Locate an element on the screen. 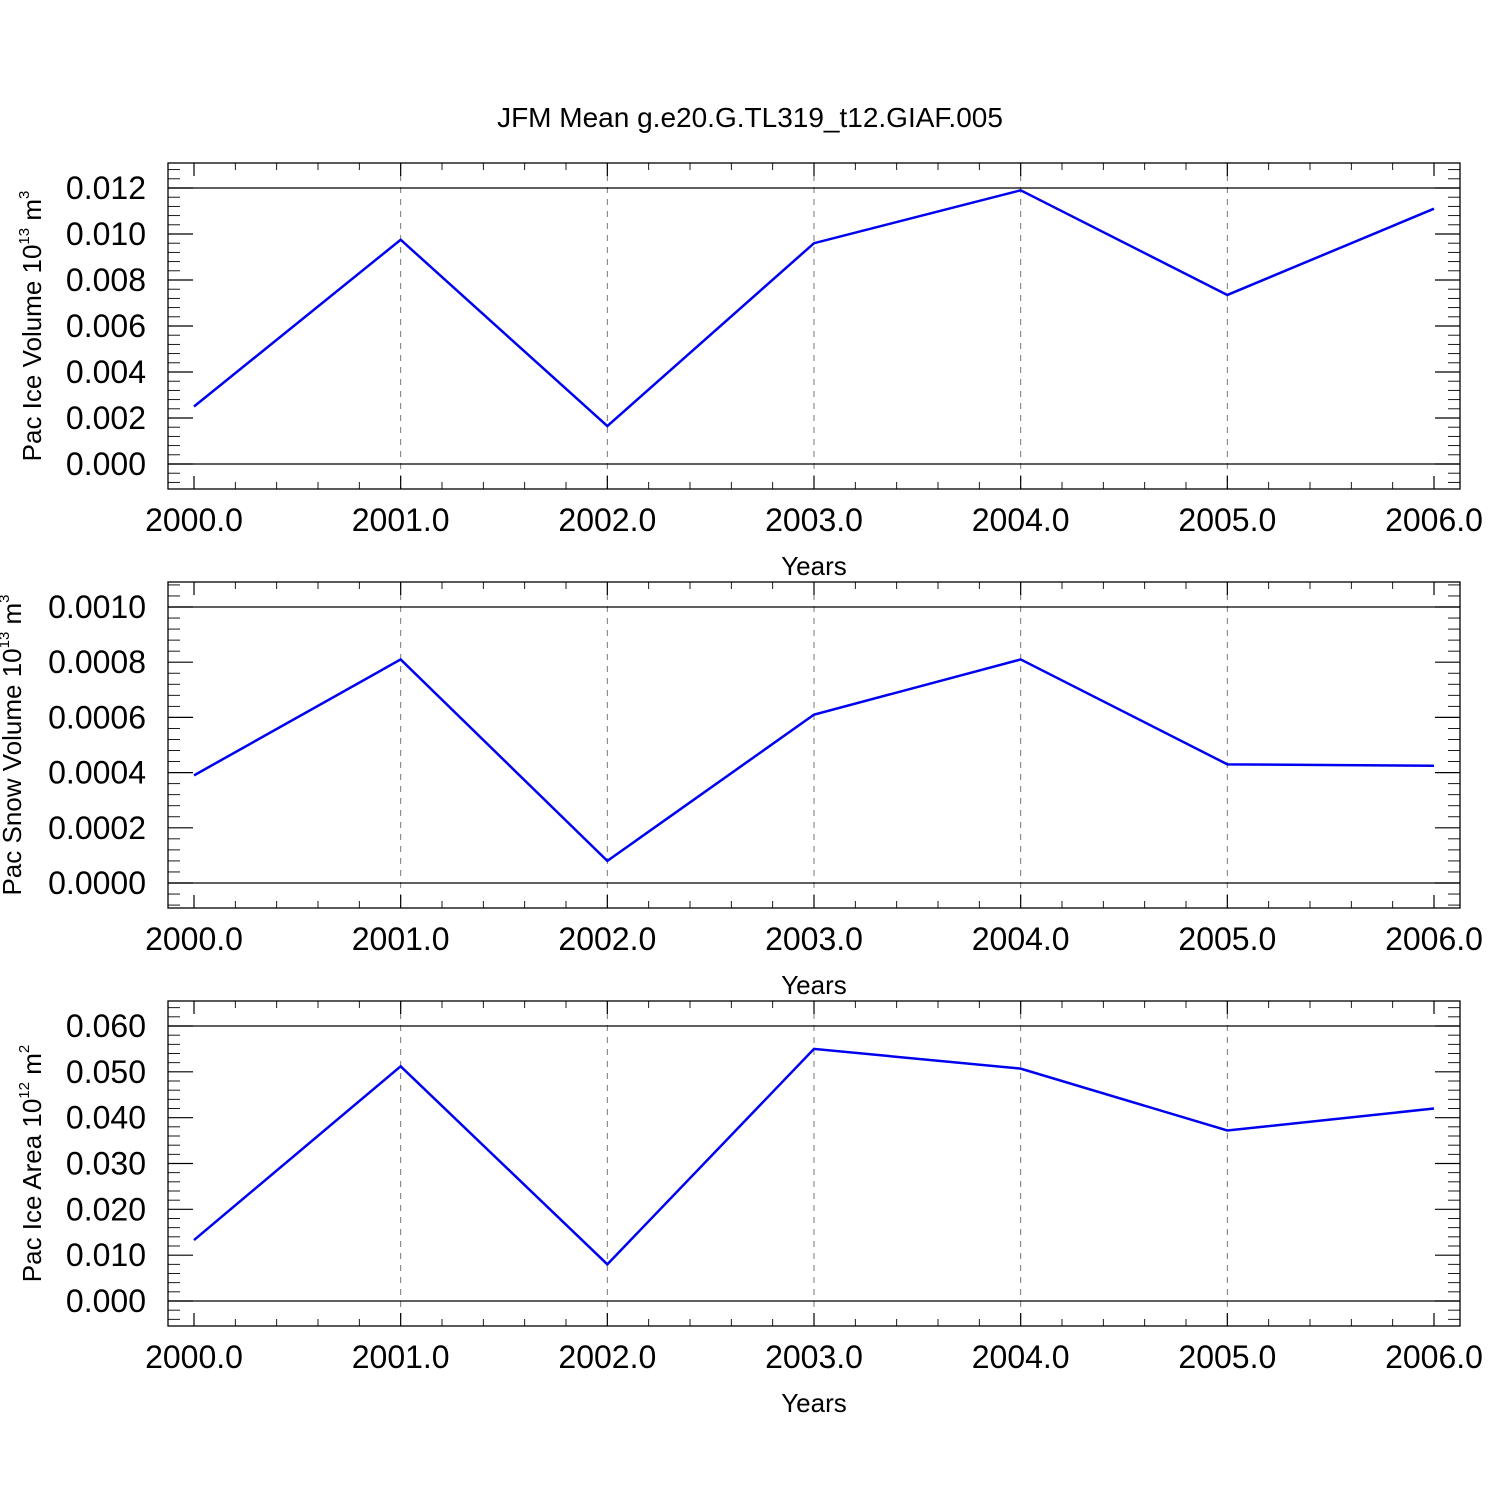 This screenshot has width=1500, height=1500. y-axis-label: Pac Snow Volume 1013 m3 is located at coordinates (13, 744).